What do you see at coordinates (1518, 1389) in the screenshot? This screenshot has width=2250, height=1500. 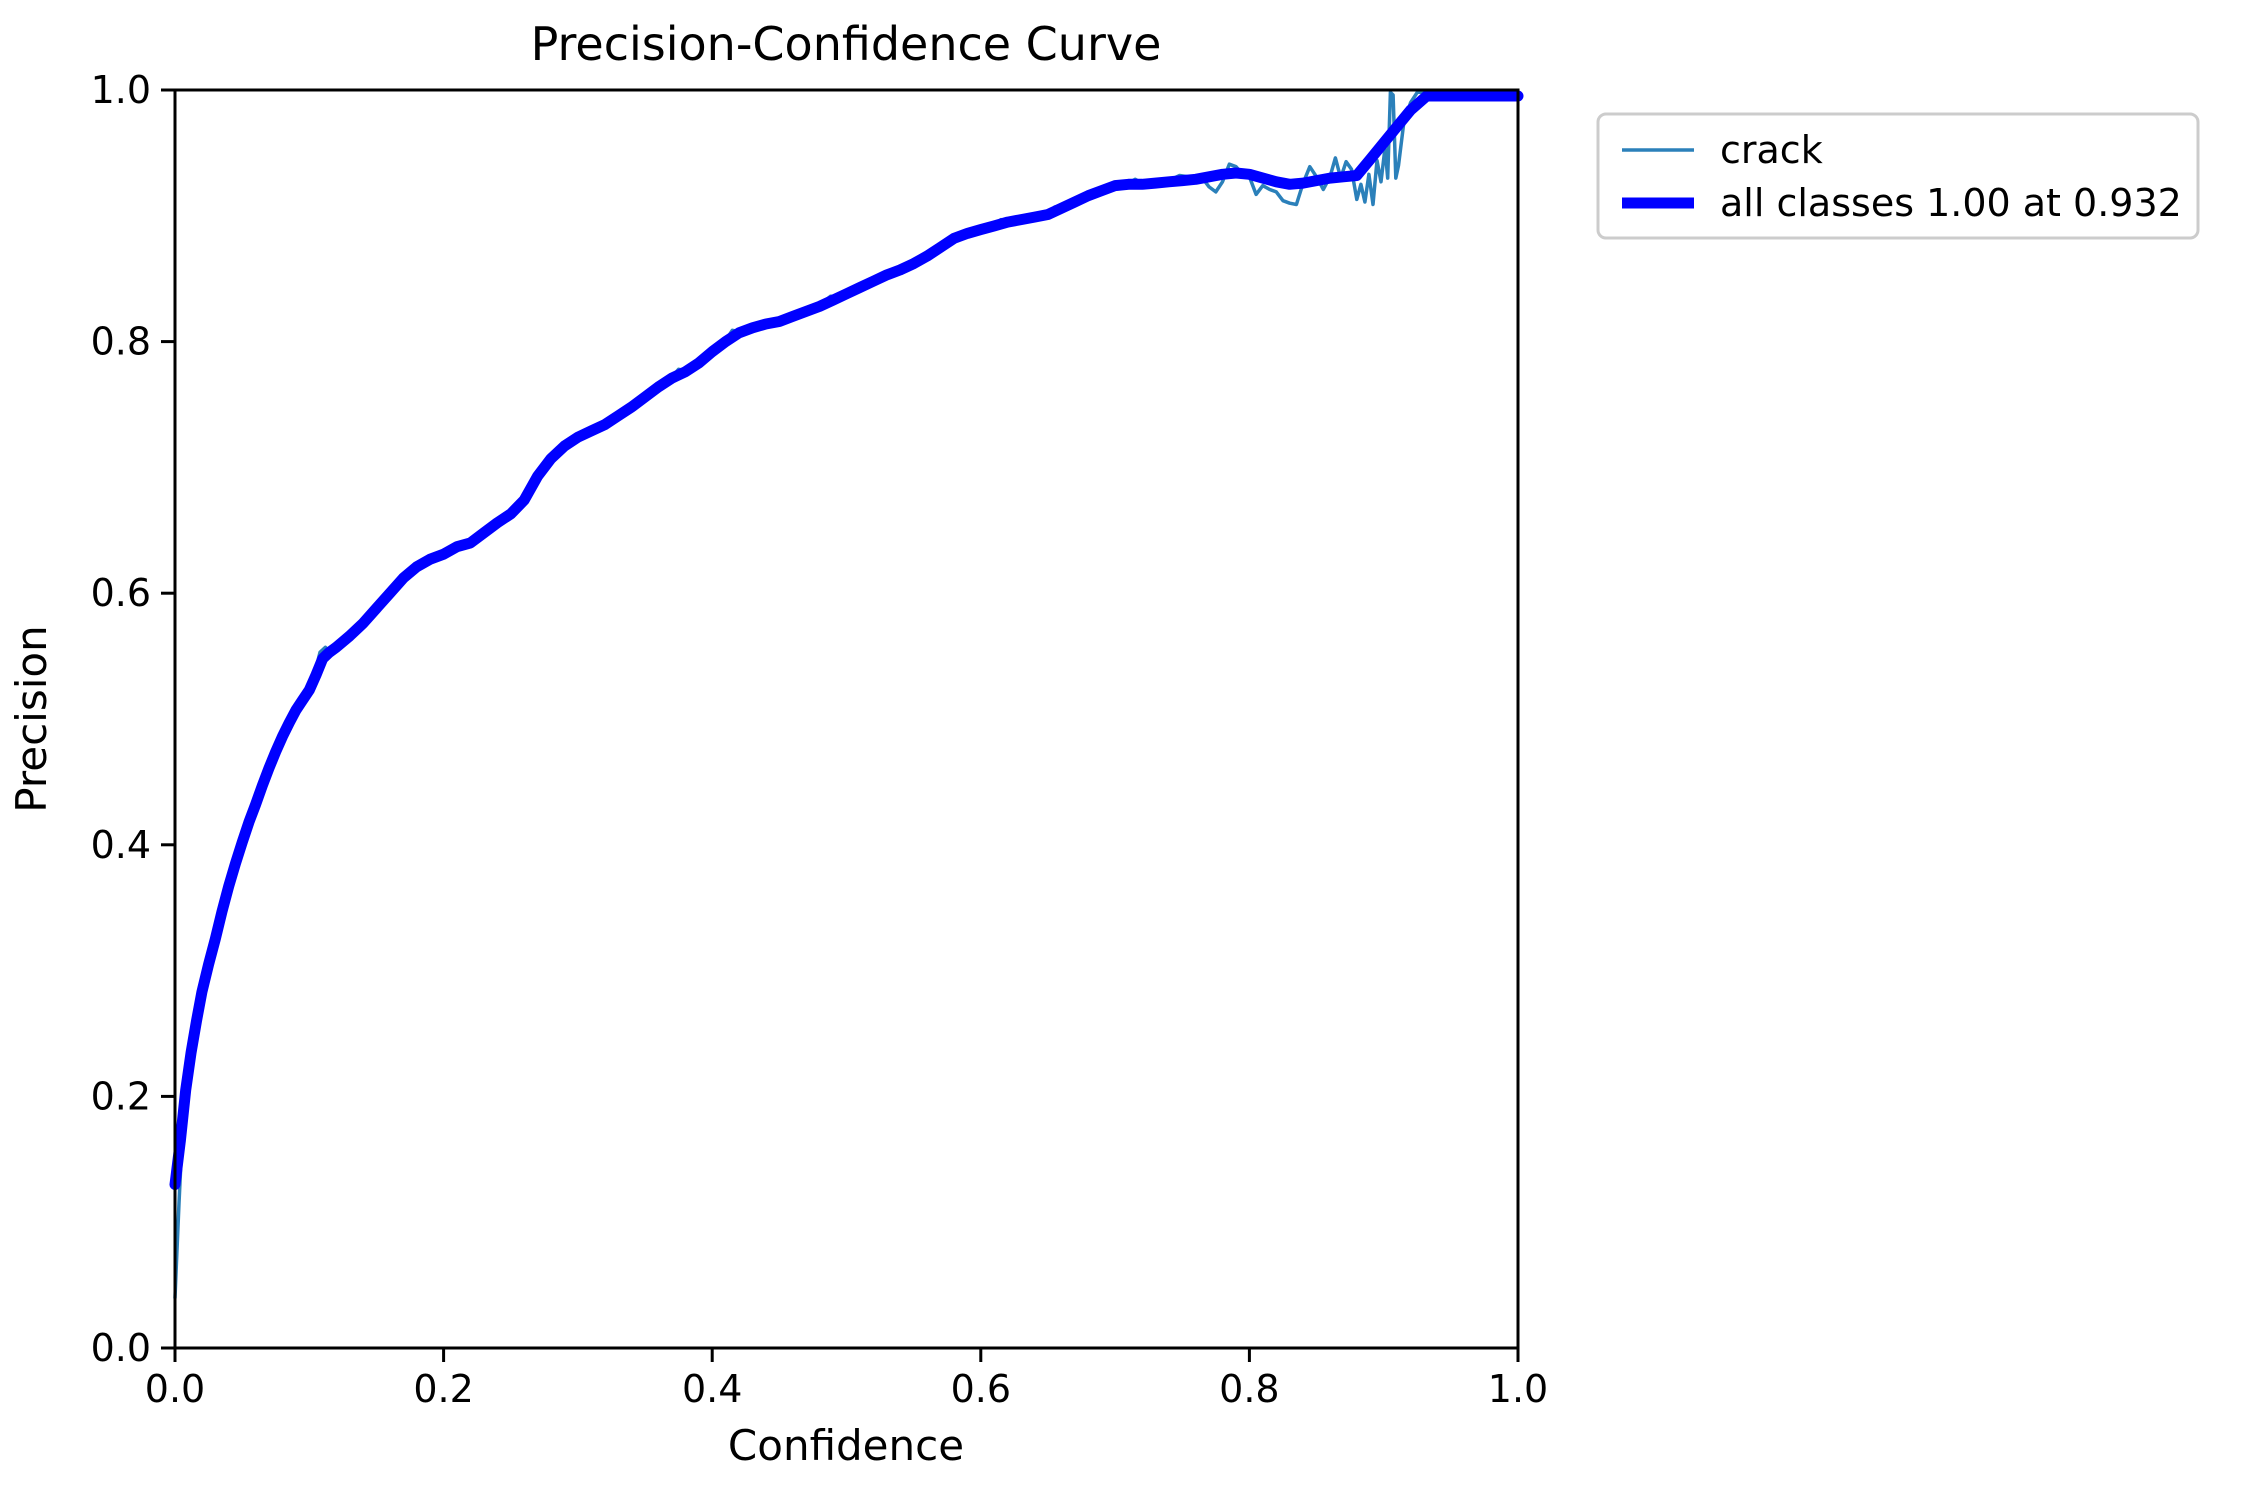 I see `x-tick-label: 1.0` at bounding box center [1518, 1389].